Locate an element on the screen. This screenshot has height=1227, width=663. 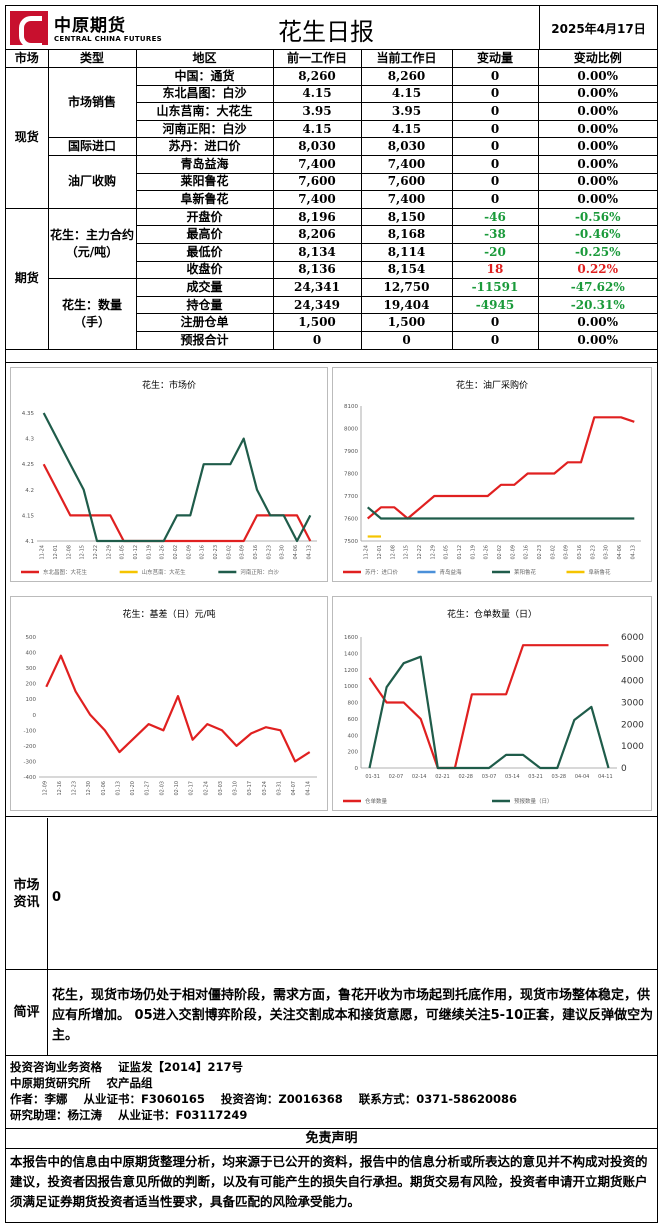
x-tick-label: 12-09 is located at coordinates (45, 788).